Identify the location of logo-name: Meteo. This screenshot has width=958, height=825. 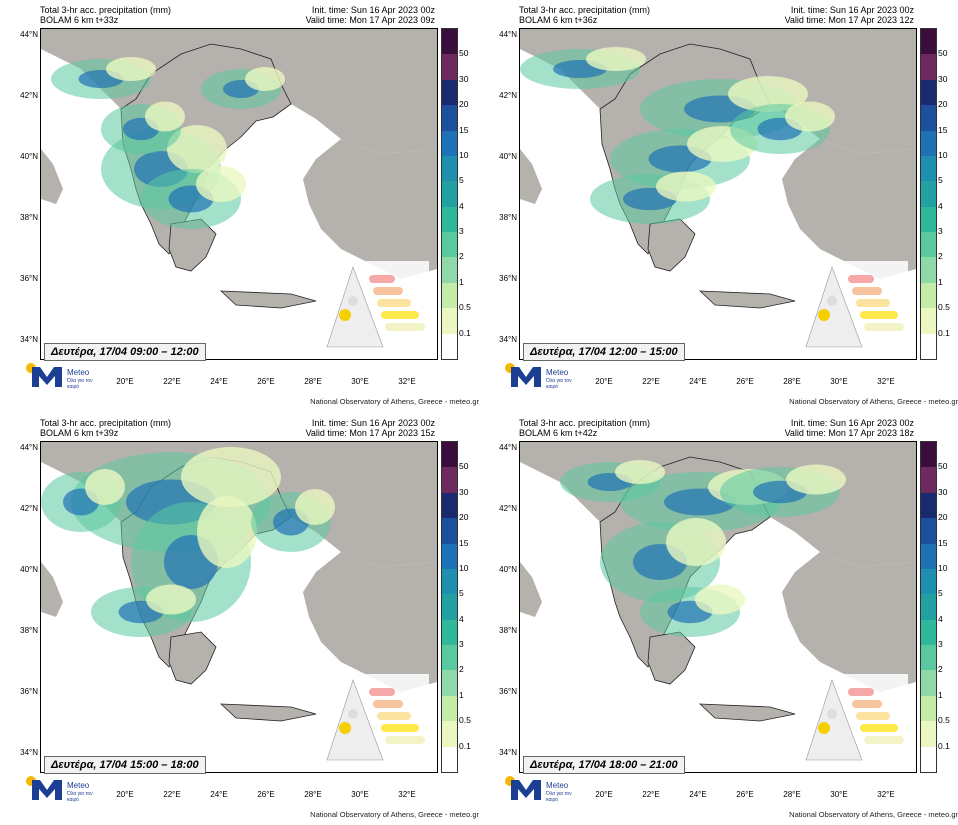
(78, 372).